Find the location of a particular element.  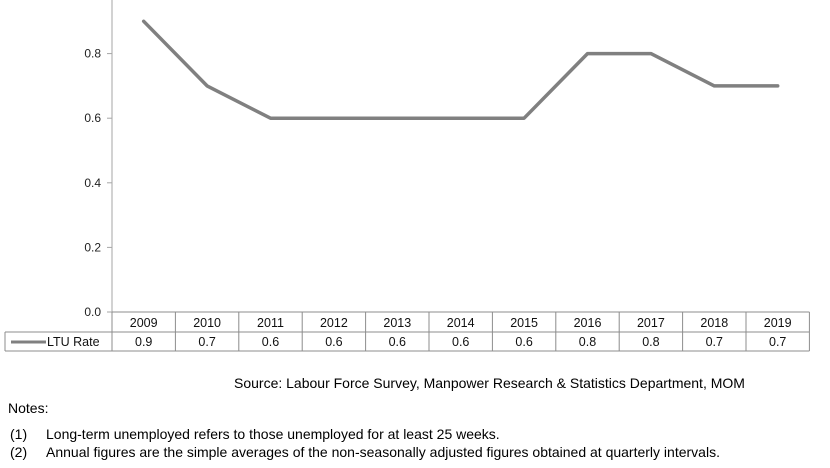

x-tick-label: 2014 is located at coordinates (461, 323).